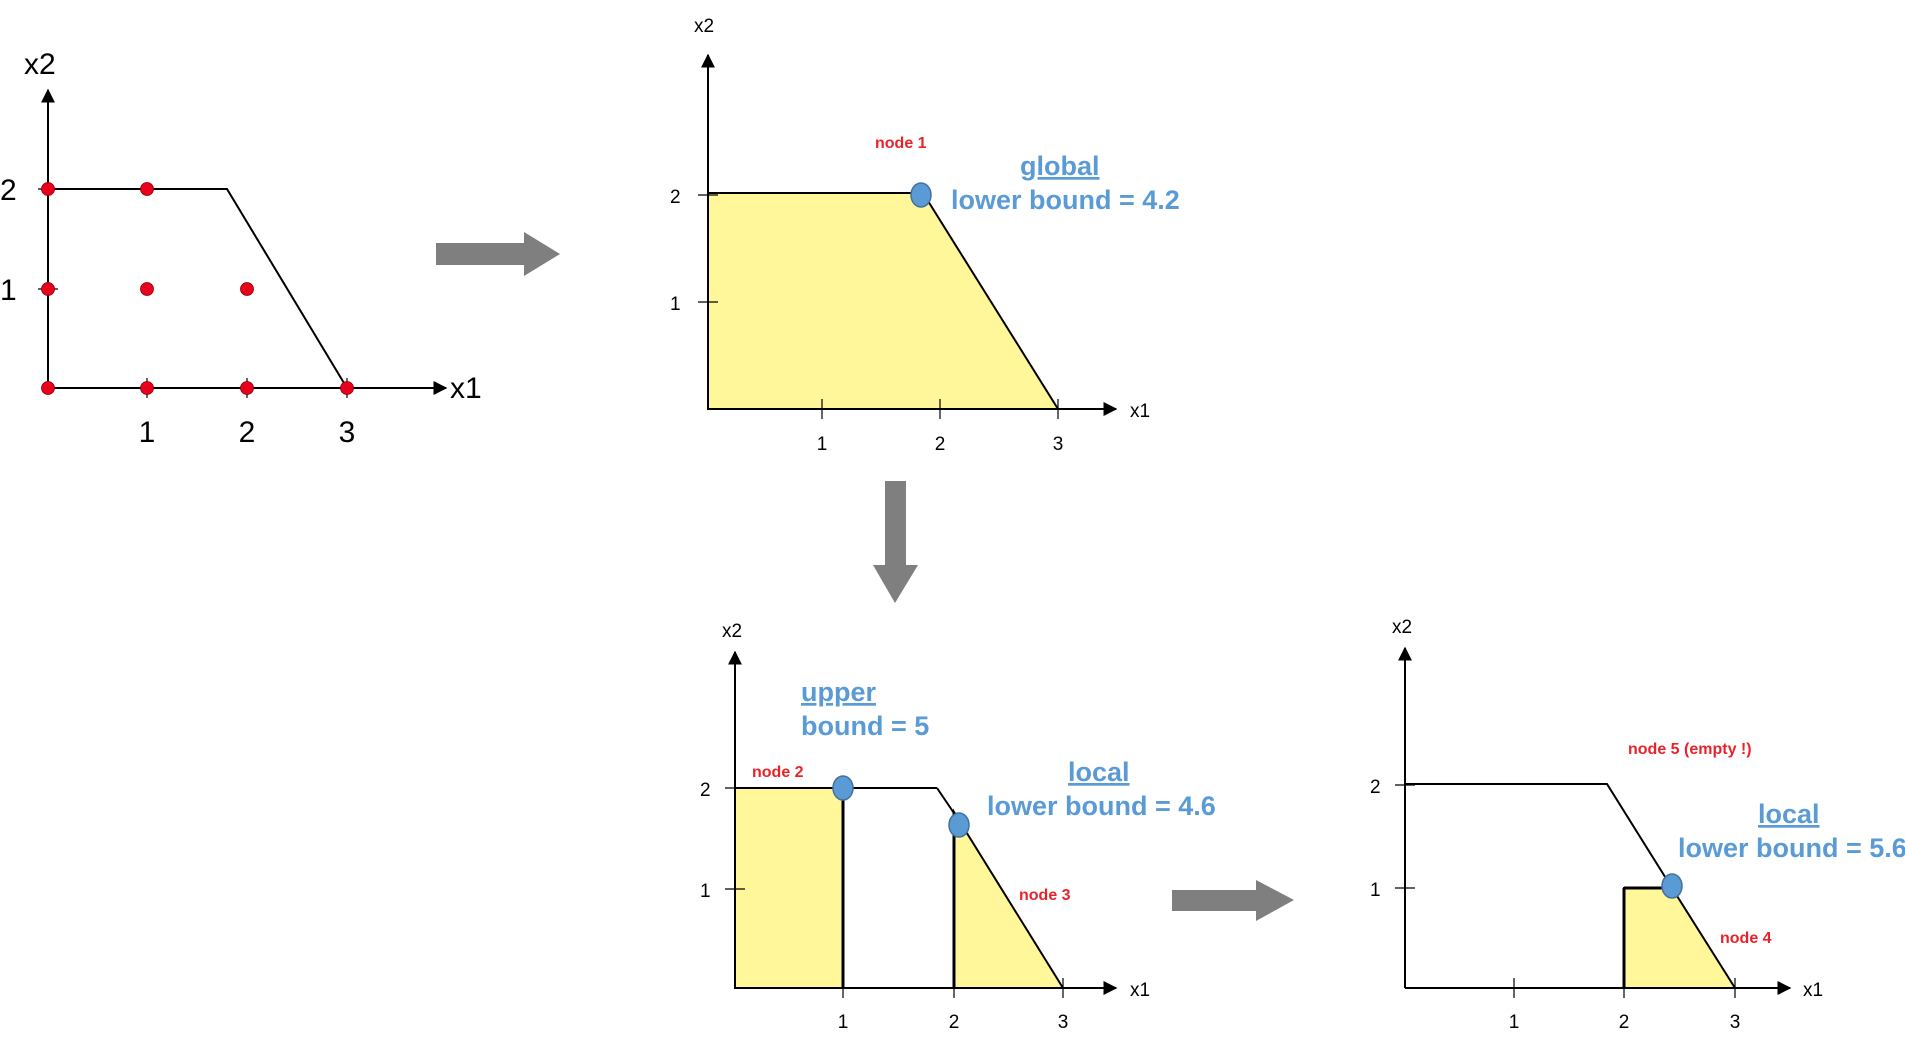 This screenshot has width=1905, height=1040. I want to click on feasible-region, so click(883, 301).